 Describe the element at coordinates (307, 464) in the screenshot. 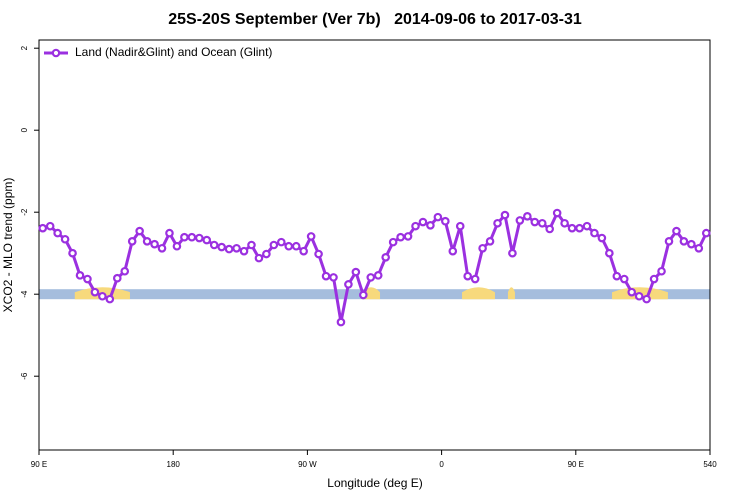

I see `x-tick-label: 90 W` at that location.